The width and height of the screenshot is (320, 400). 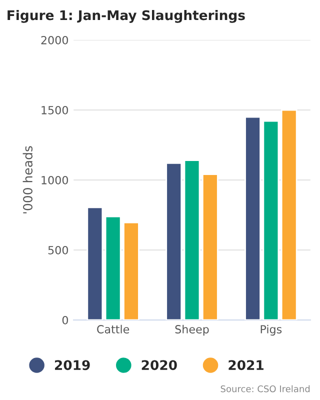 What do you see at coordinates (271, 330) in the screenshot?
I see `x-tick-label: Pigs` at bounding box center [271, 330].